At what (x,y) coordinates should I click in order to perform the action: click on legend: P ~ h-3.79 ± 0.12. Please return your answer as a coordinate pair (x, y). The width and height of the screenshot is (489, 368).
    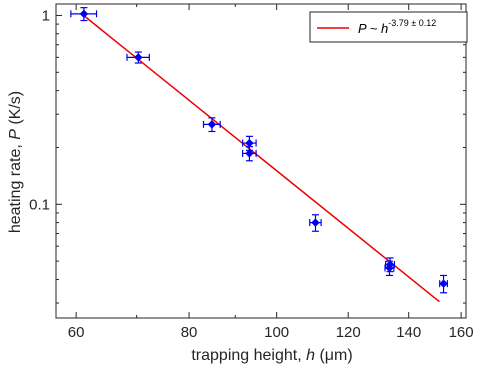
    Looking at the image, I should click on (388, 27).